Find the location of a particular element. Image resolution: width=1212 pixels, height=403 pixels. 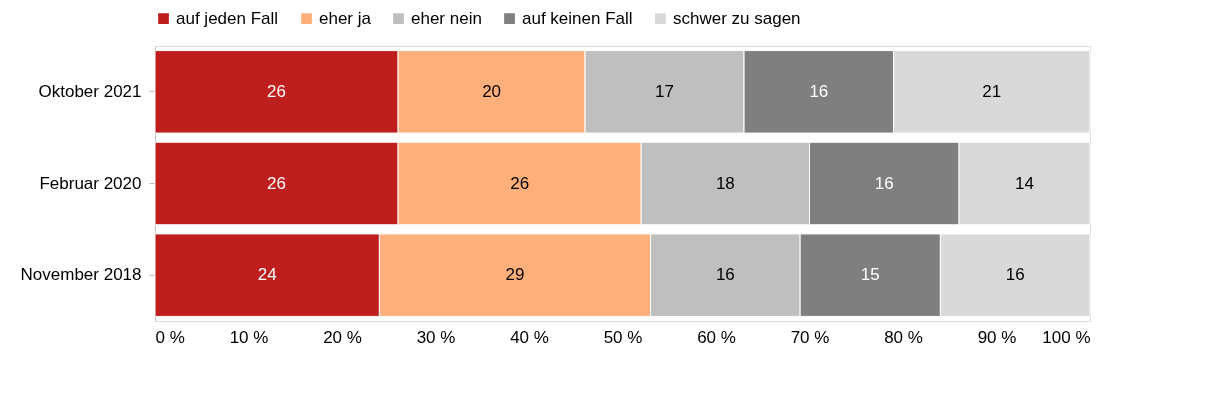

x-tick-label: 40 % is located at coordinates (529, 337).